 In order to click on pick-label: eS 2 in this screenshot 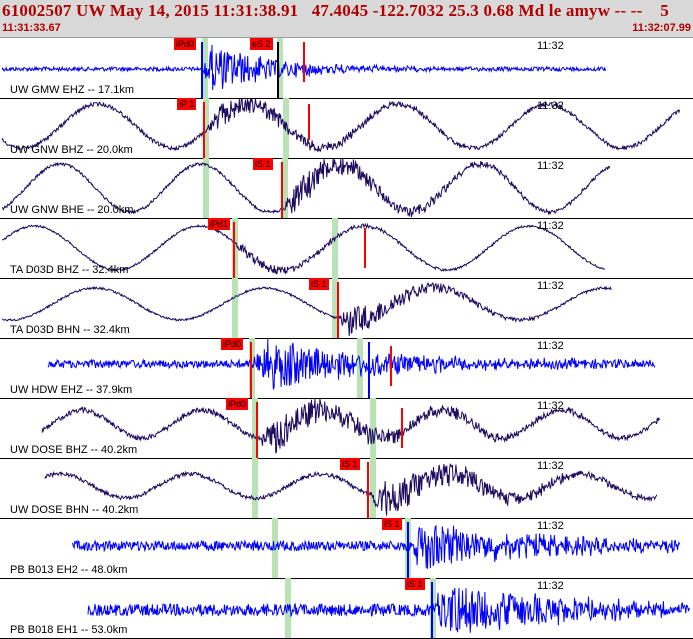, I will do `click(261, 44)`.